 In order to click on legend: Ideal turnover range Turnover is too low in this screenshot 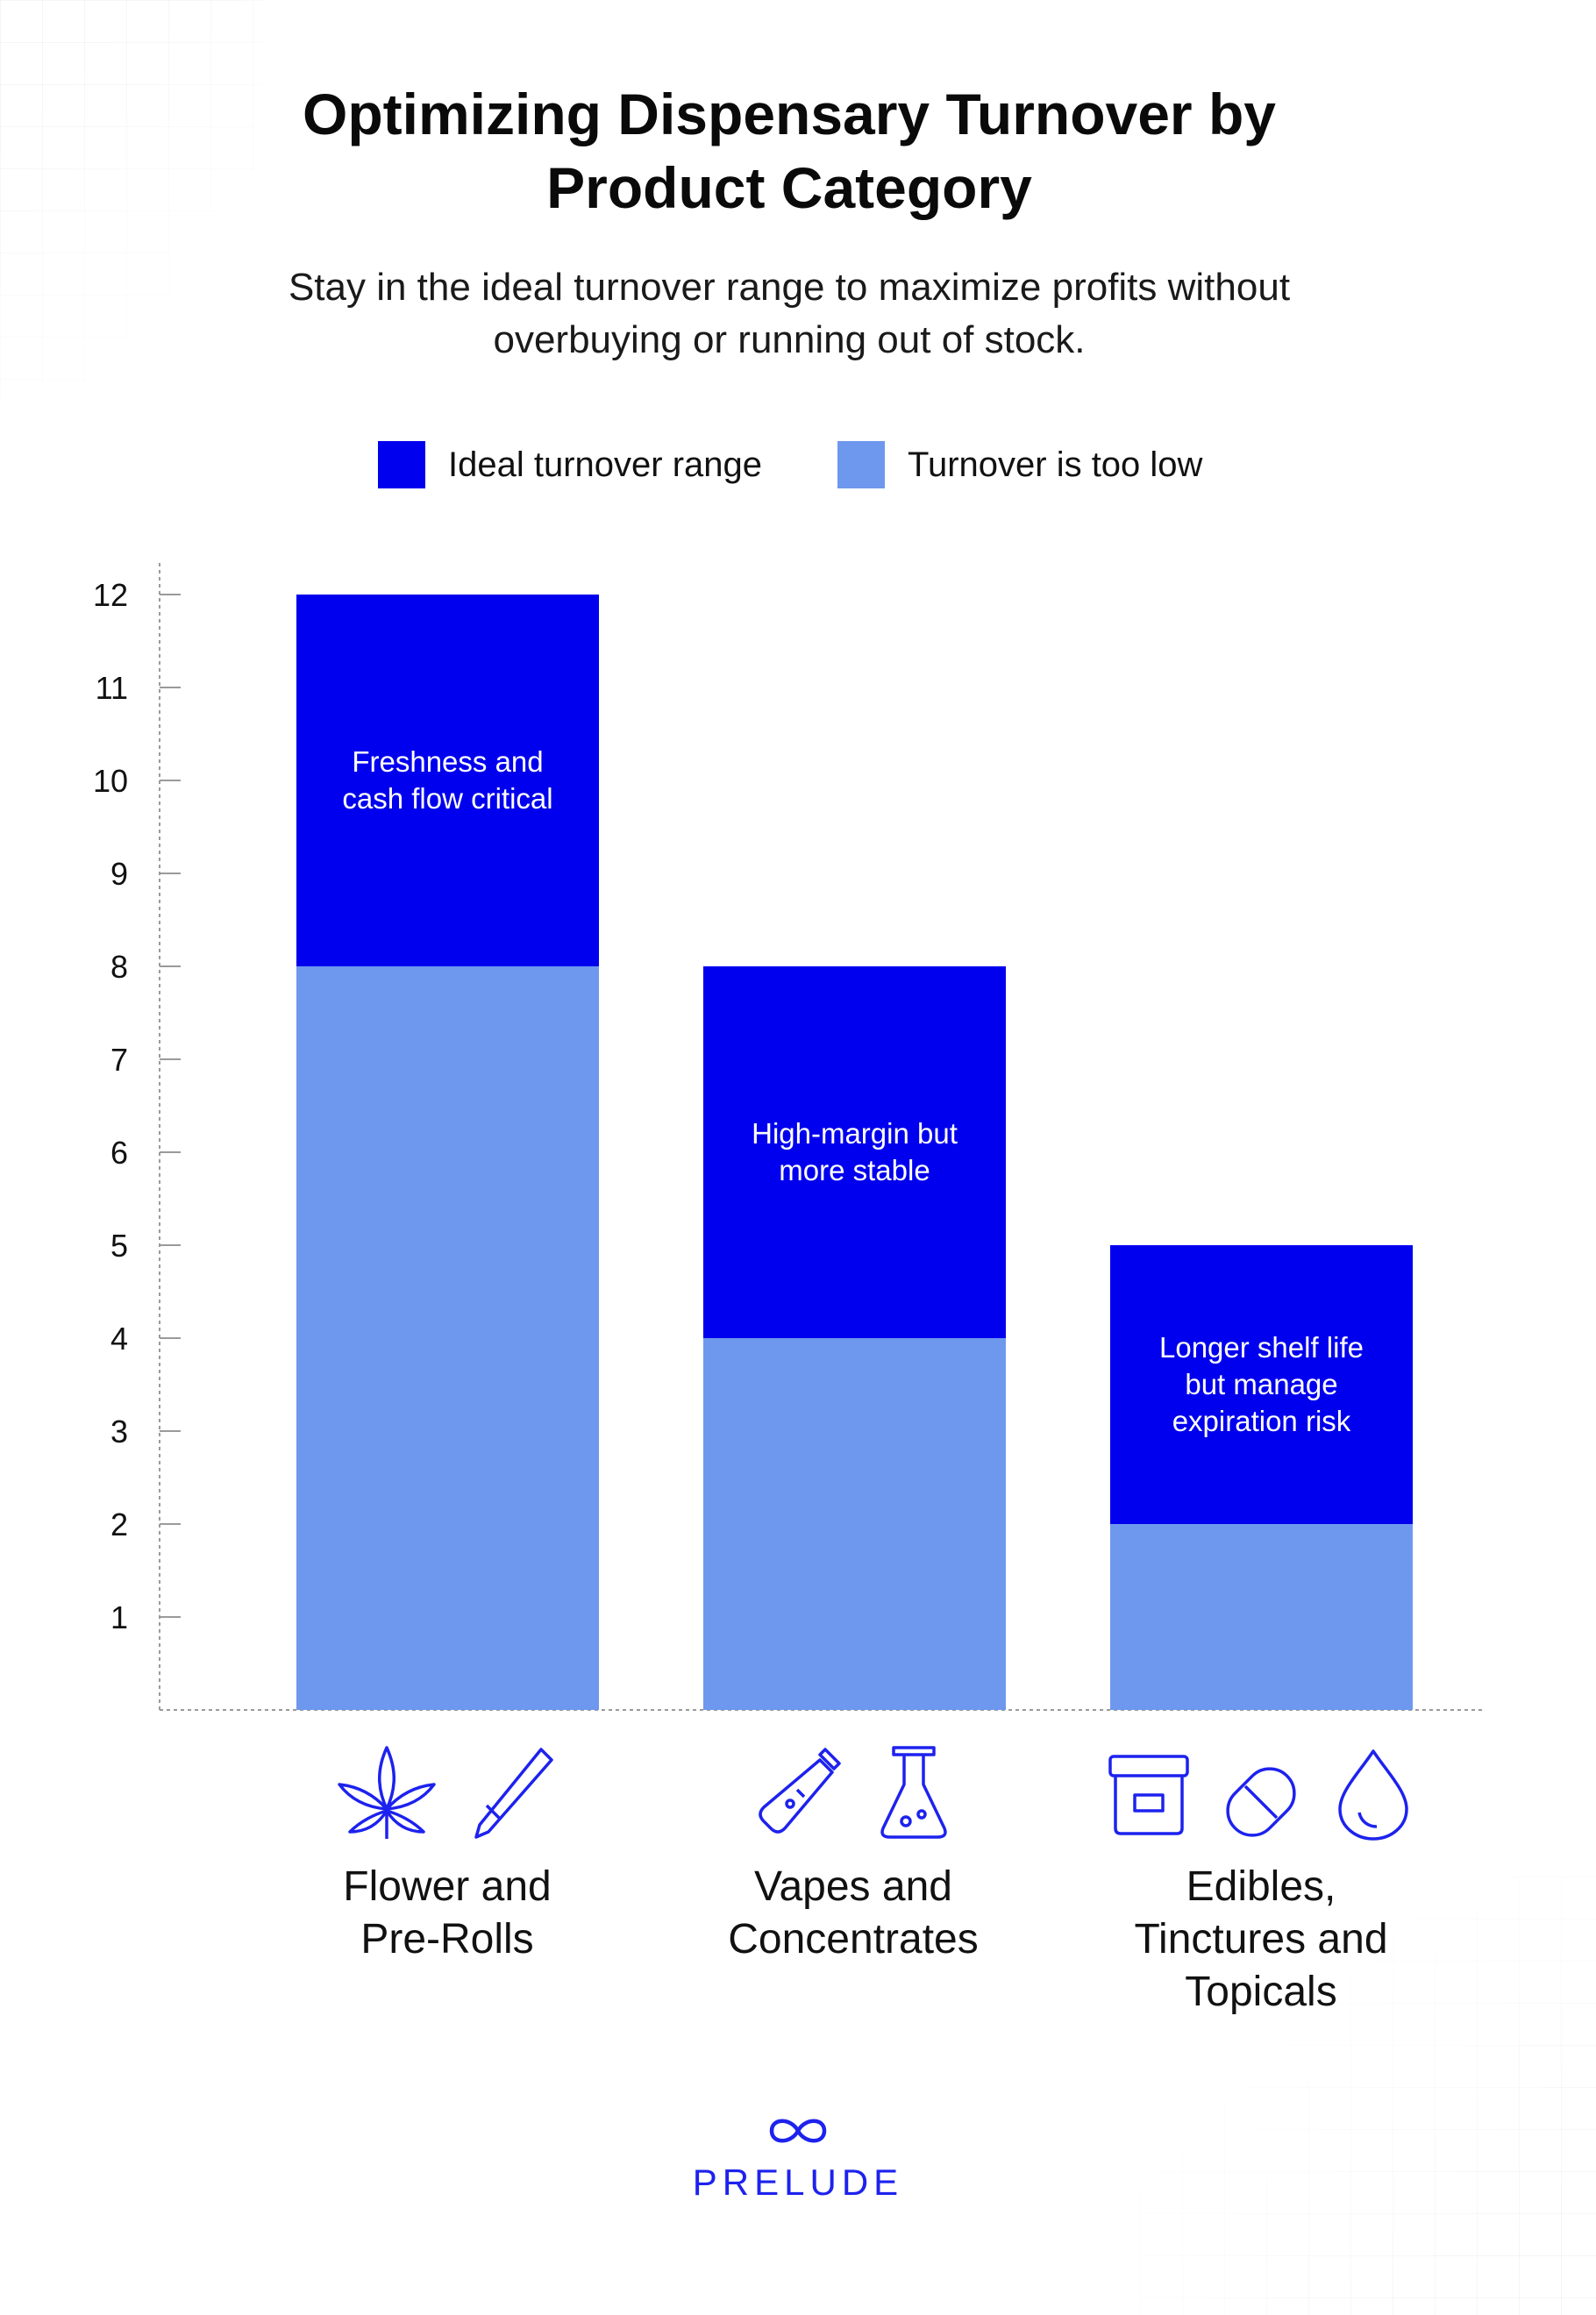, I will do `click(789, 465)`.